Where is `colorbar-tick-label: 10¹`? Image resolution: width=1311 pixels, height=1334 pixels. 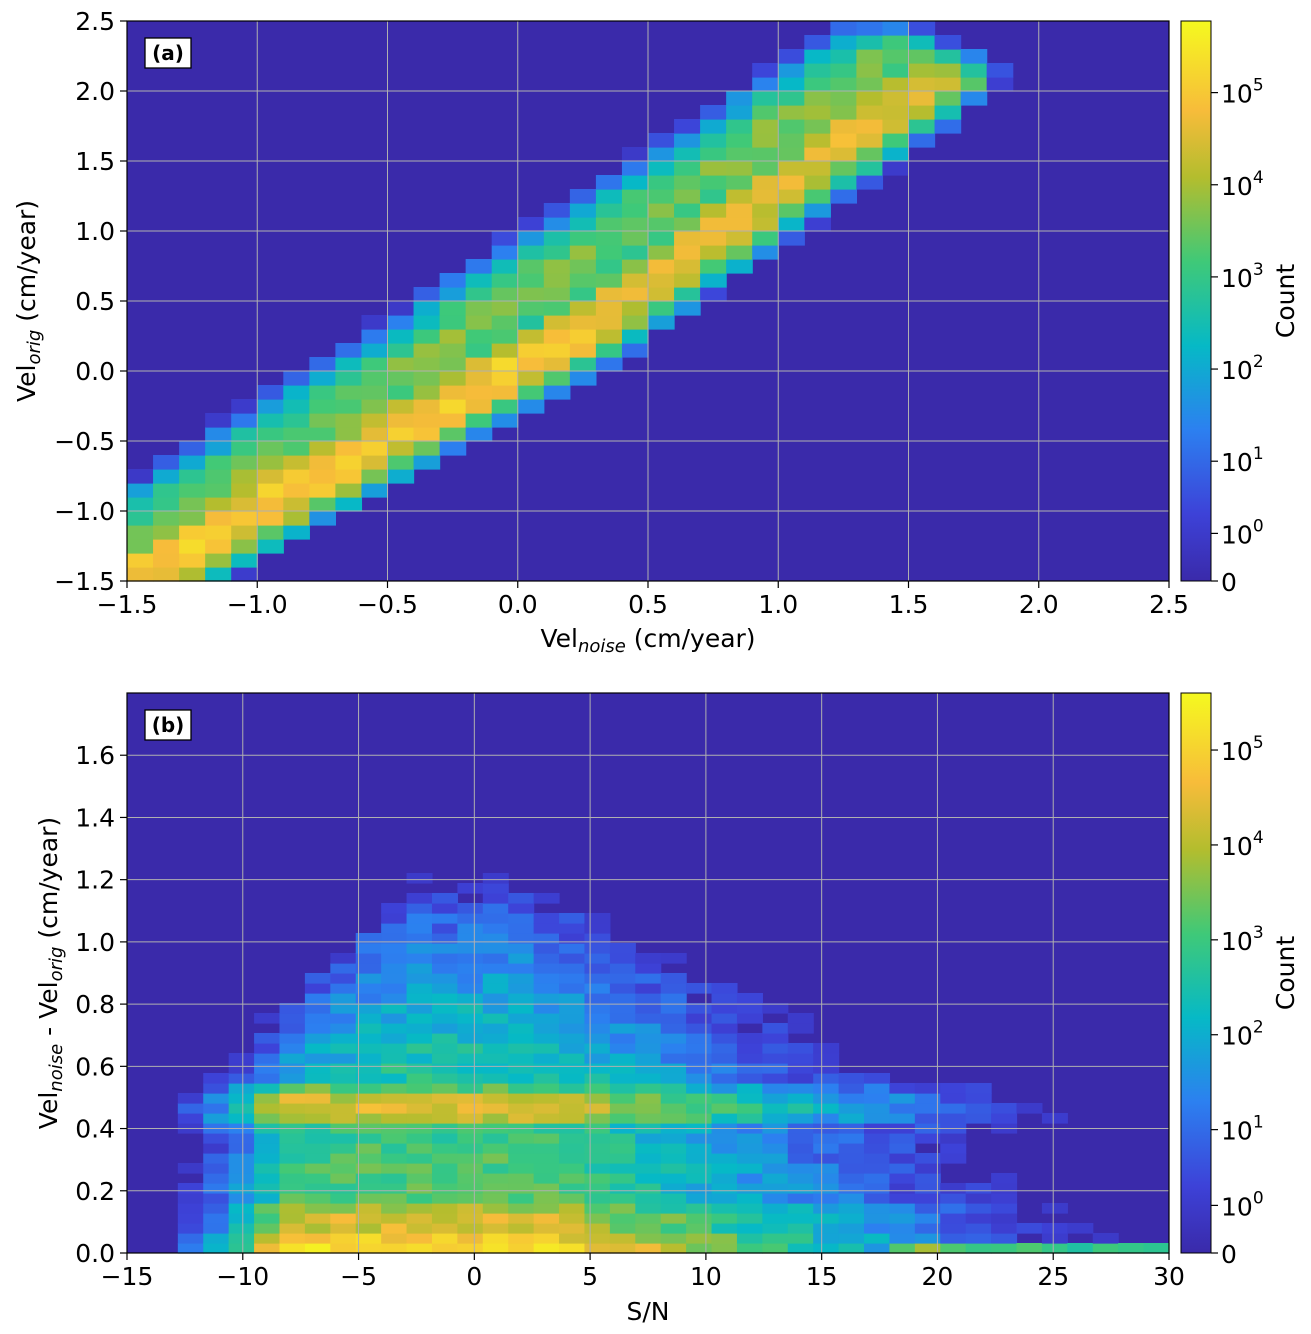
colorbar-tick-label: 10¹ is located at coordinates (1242, 1129).